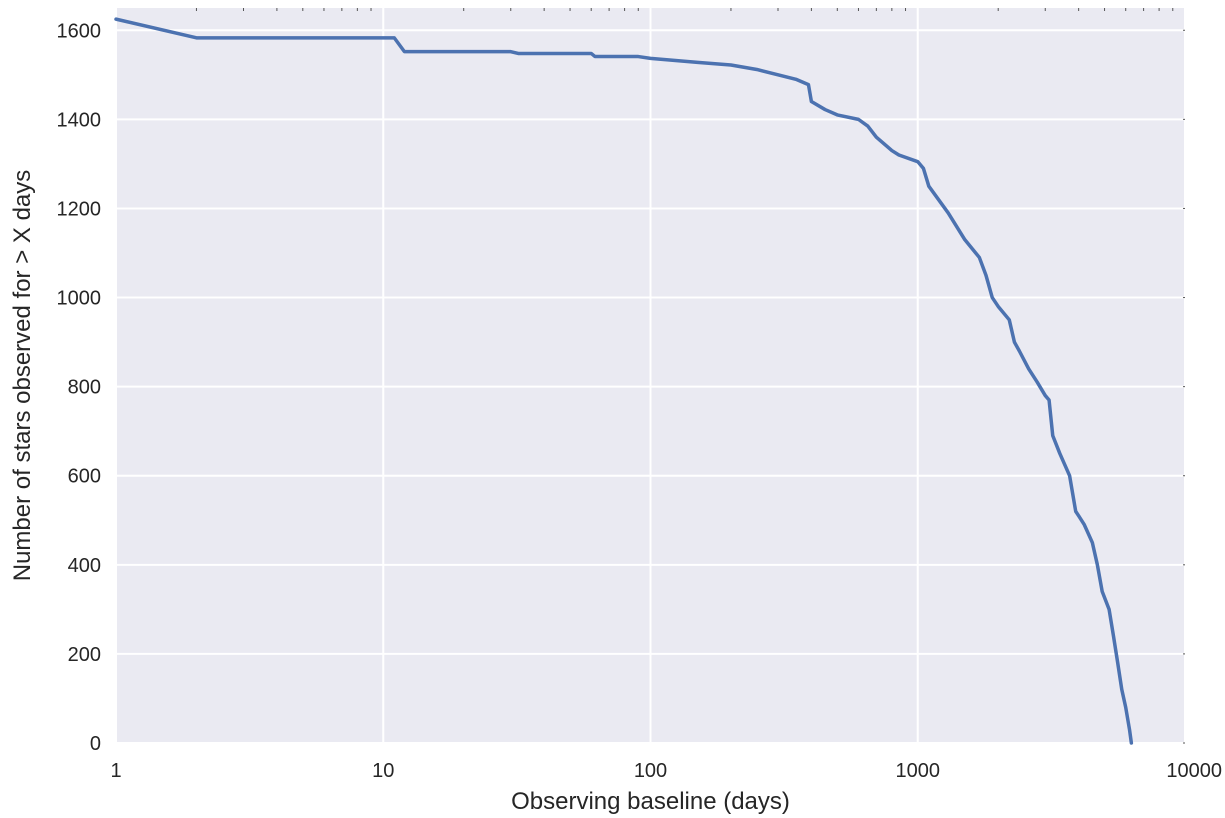 The width and height of the screenshot is (1225, 818). I want to click on x-tick-label: 10000, so click(1194, 771).